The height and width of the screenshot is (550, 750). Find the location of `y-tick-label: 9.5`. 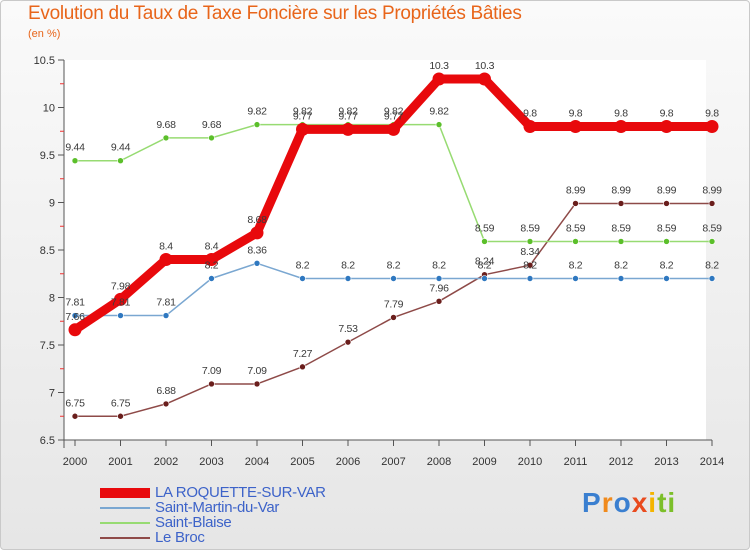

y-tick-label: 9.5 is located at coordinates (47, 156).